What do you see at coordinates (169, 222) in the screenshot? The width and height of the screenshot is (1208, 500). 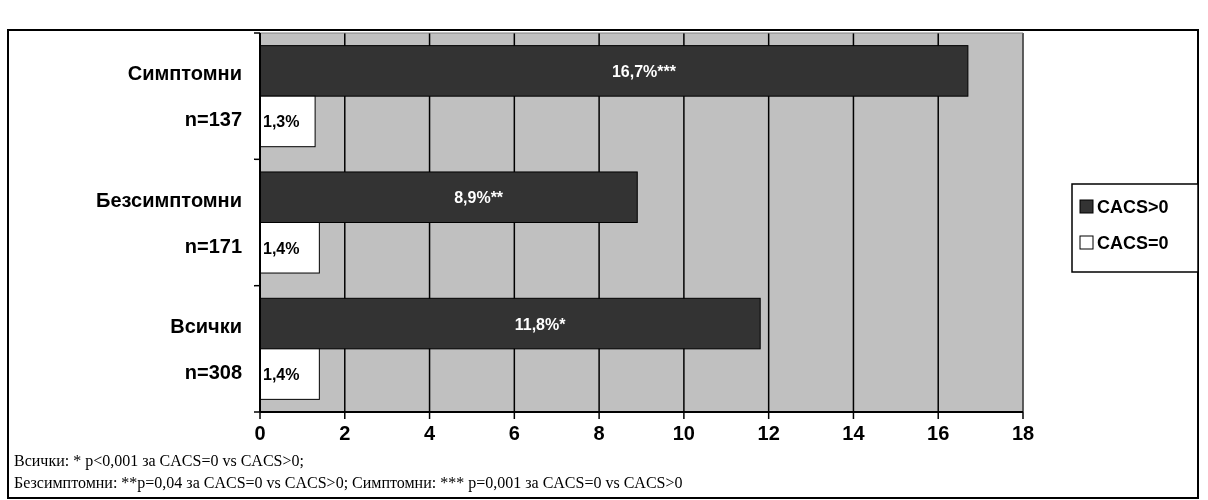 I see `category-label: Безсимптомни n=171` at bounding box center [169, 222].